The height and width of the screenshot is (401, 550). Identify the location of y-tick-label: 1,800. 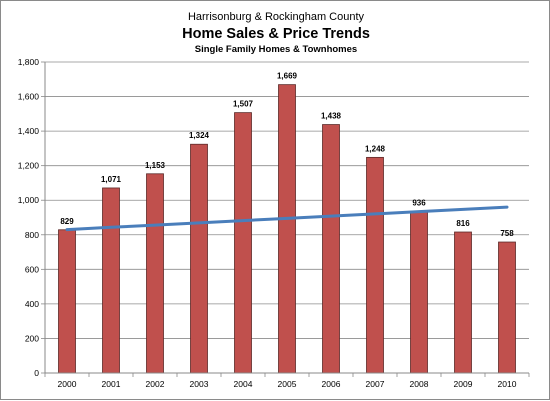
(29, 62).